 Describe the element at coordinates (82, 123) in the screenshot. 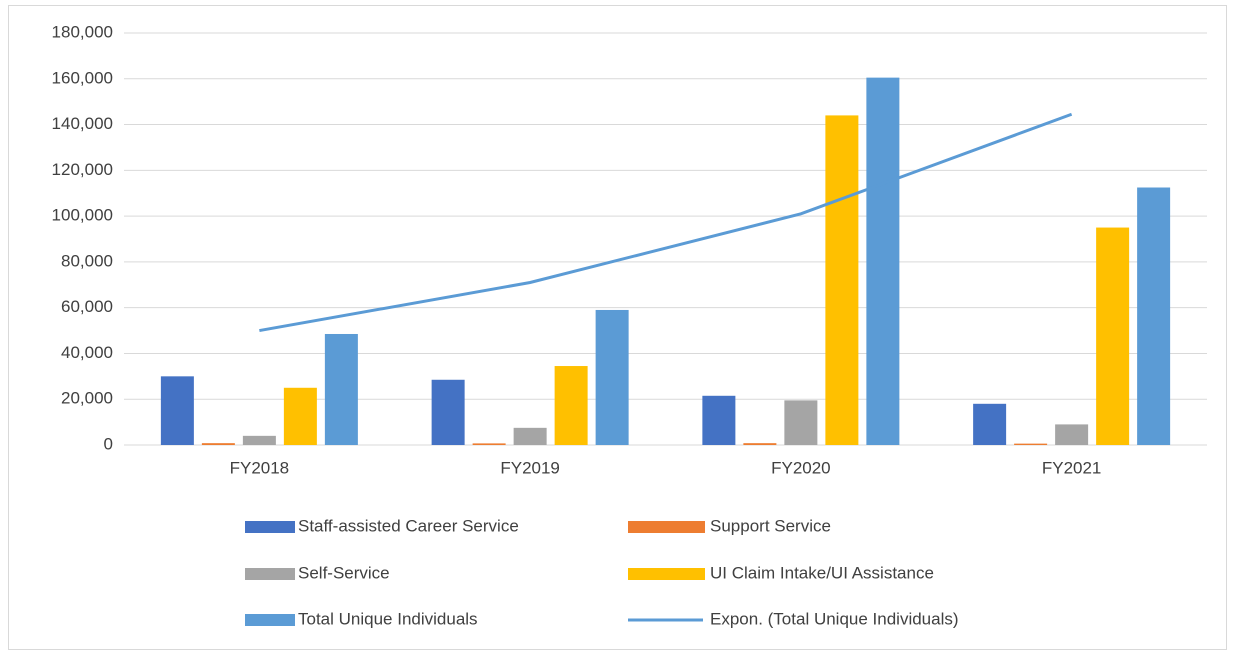

I see `y-tick-label: 140,000` at that location.